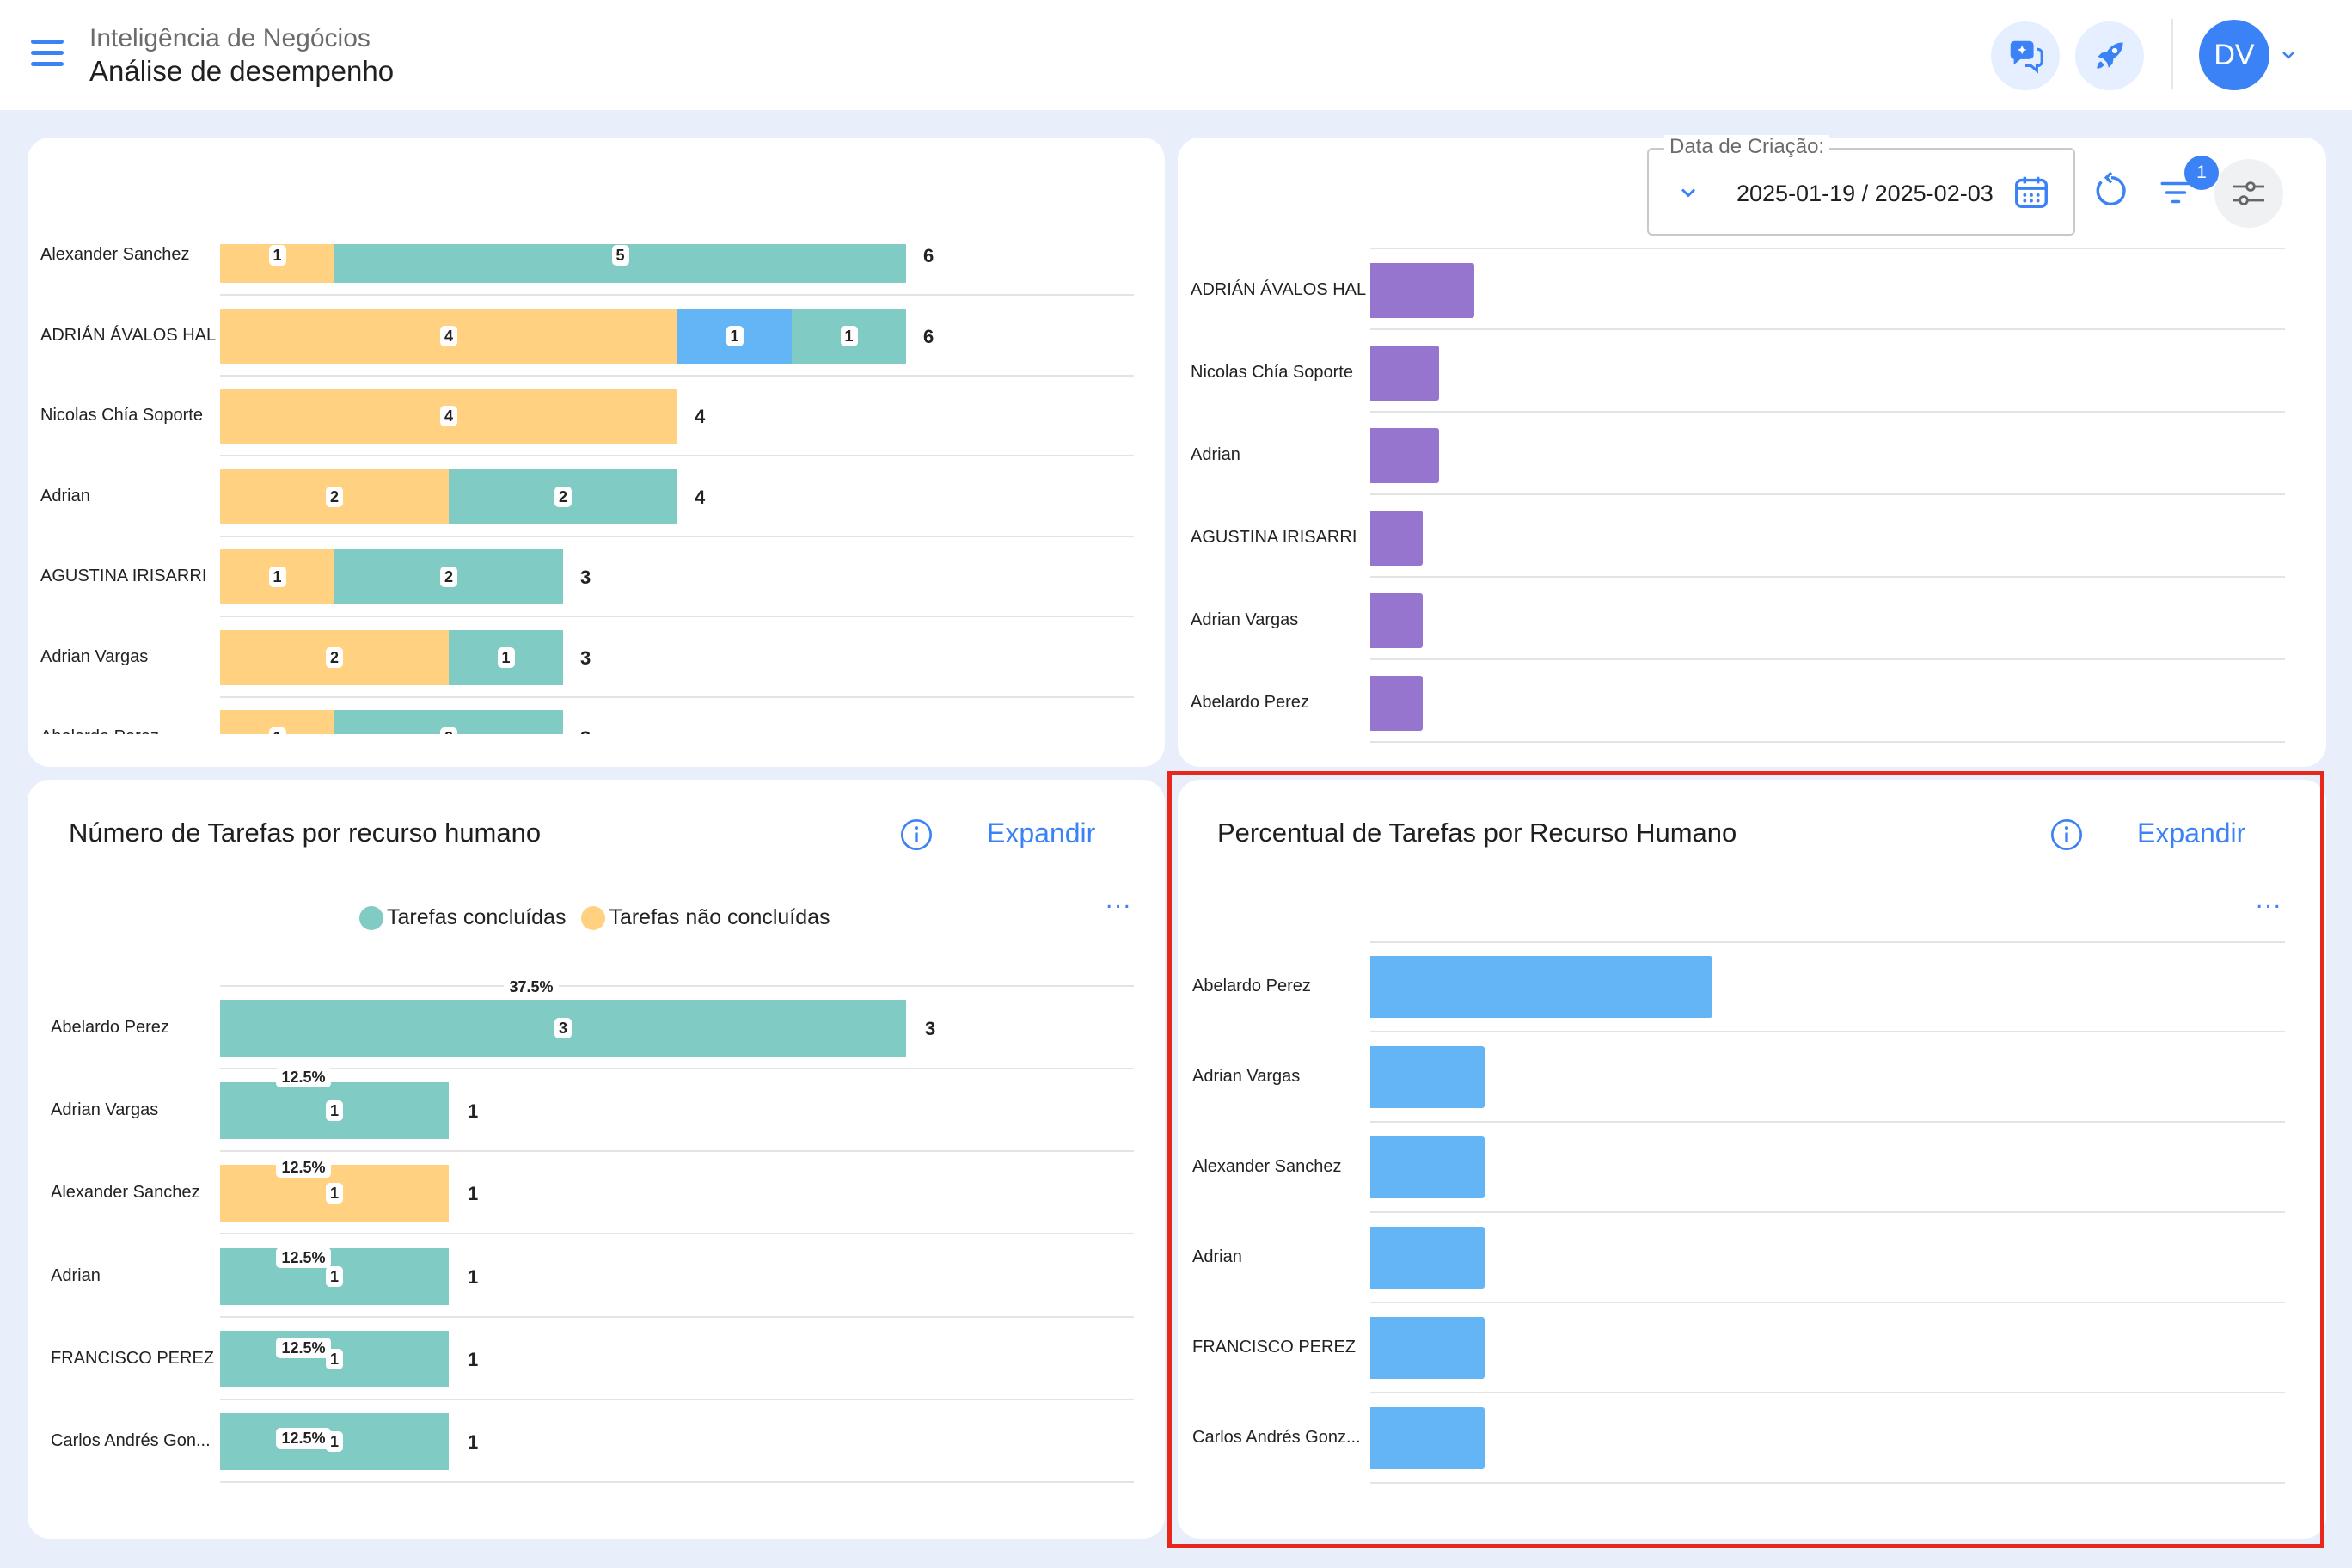  Describe the element at coordinates (2201, 173) in the screenshot. I see `filter-count-badge: 1` at that location.